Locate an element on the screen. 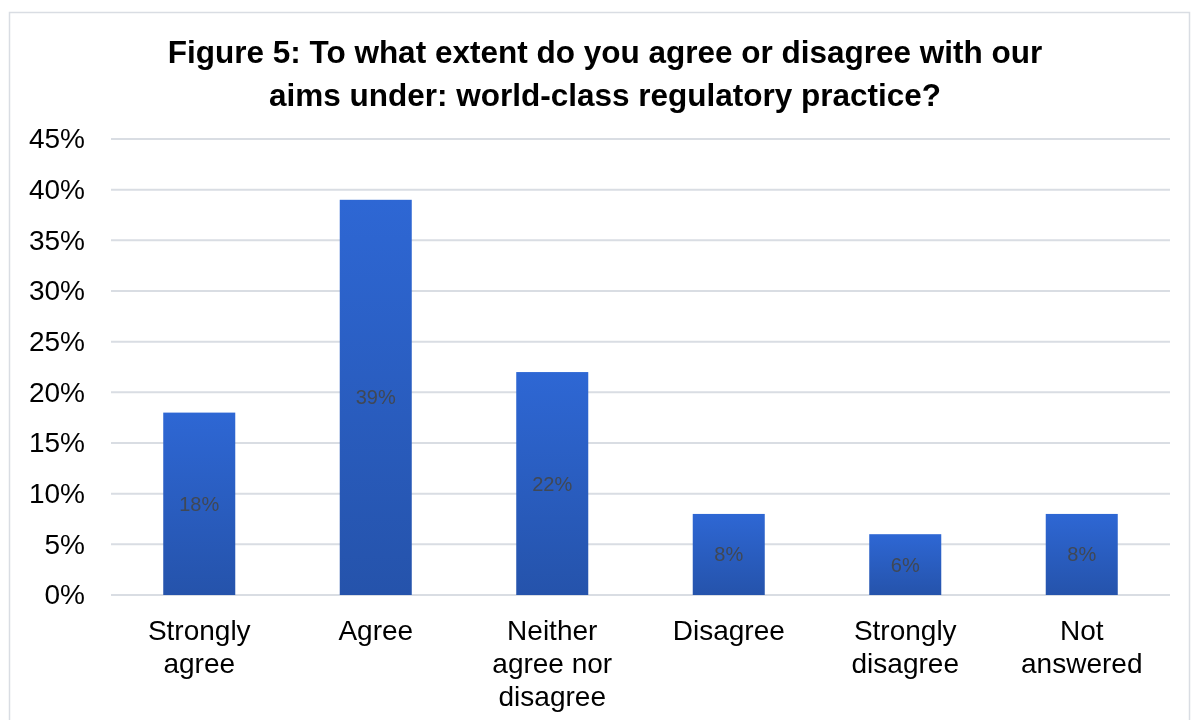 Image resolution: width=1192 pixels, height=720 pixels. x-tick-label: Neither agree nor disagree is located at coordinates (552, 663).